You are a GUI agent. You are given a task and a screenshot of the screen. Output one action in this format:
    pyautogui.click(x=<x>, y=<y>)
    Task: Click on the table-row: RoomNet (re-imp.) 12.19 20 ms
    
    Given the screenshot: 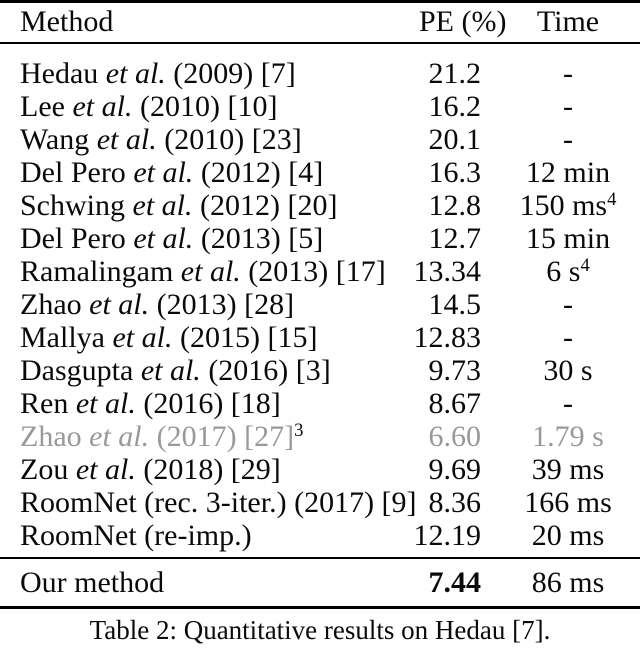 What is the action you would take?
    pyautogui.click(x=320, y=535)
    